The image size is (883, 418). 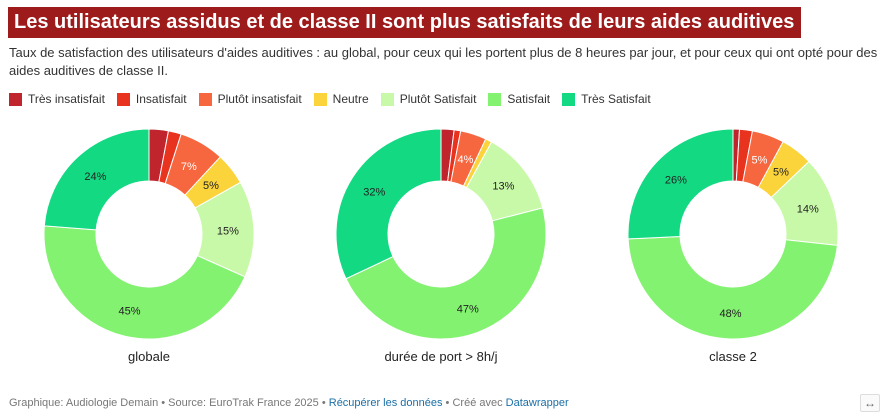 I want to click on legend-item: Insatisfait, so click(x=151, y=99).